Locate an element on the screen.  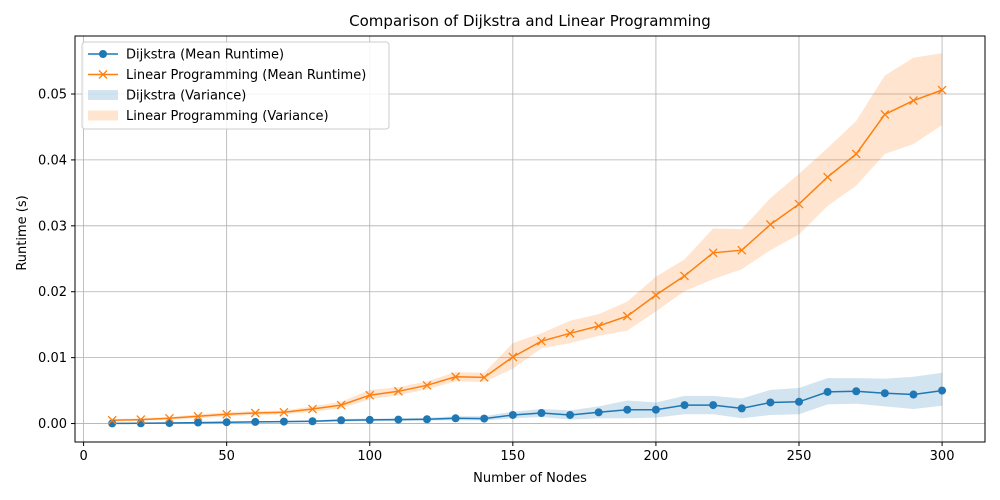
legend-box is located at coordinates (235, 85).